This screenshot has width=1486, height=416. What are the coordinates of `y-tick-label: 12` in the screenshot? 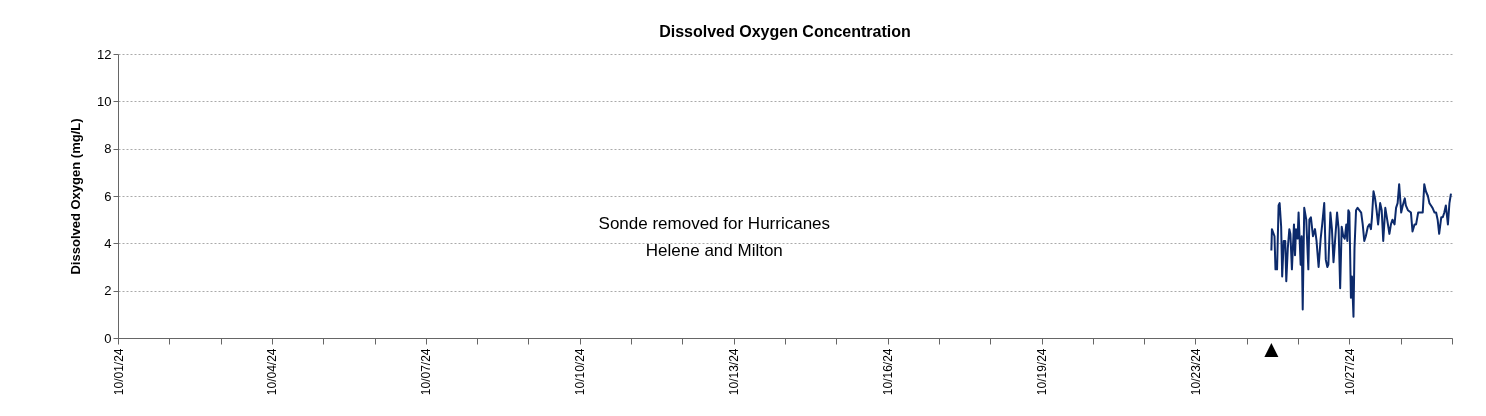 It's located at (104, 54).